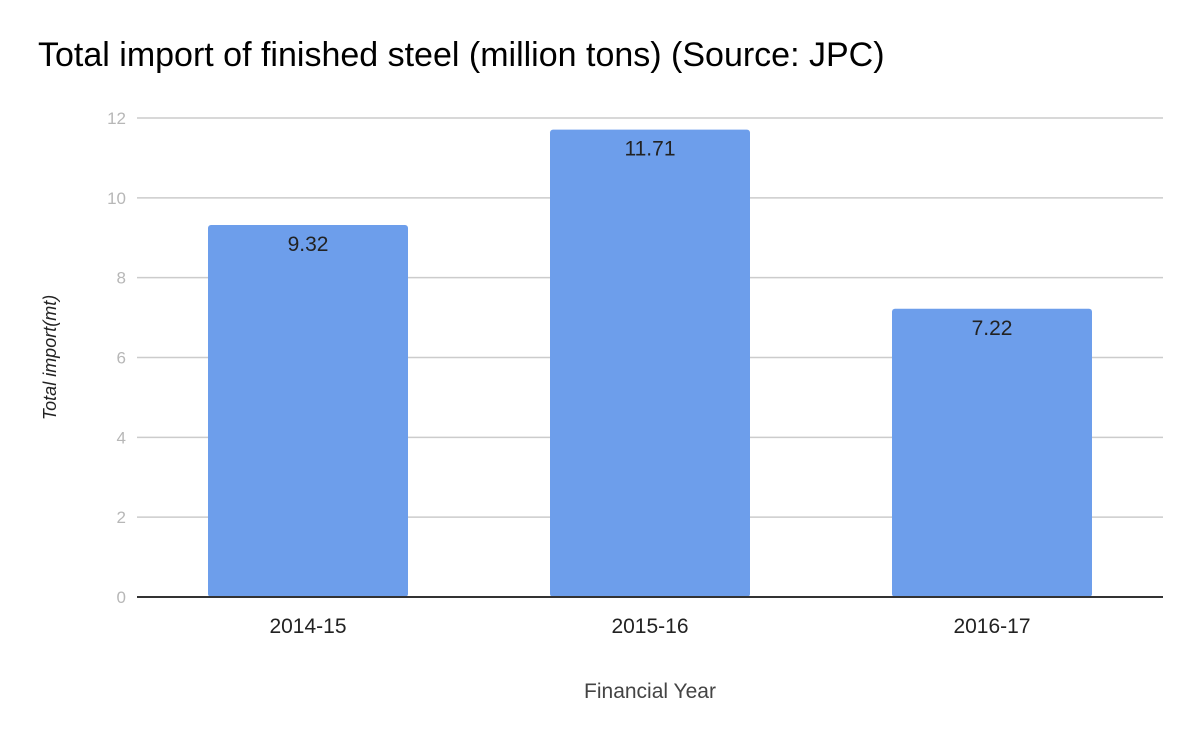  Describe the element at coordinates (650, 691) in the screenshot. I see `x-axis-title: Financial Year` at that location.